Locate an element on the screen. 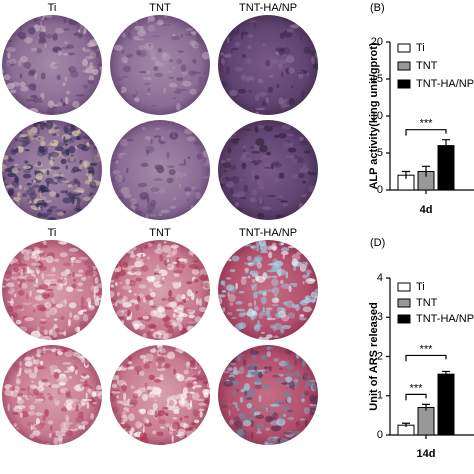 The width and height of the screenshot is (474, 474). y-tick-label: 20 is located at coordinates (377, 42).